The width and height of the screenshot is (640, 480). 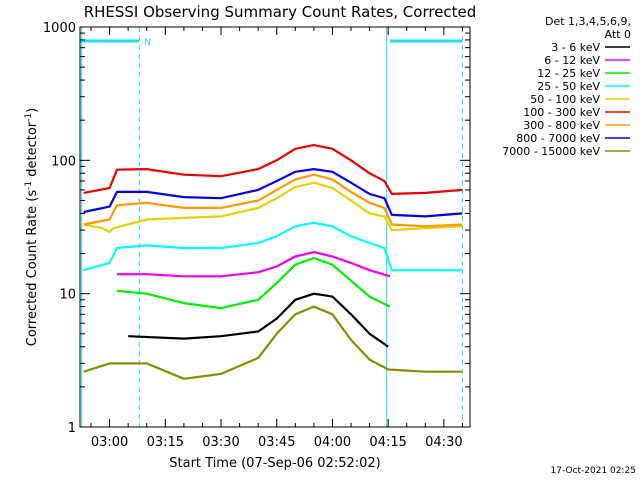 What do you see at coordinates (332, 442) in the screenshot?
I see `x-tick-label: 04:00` at bounding box center [332, 442].